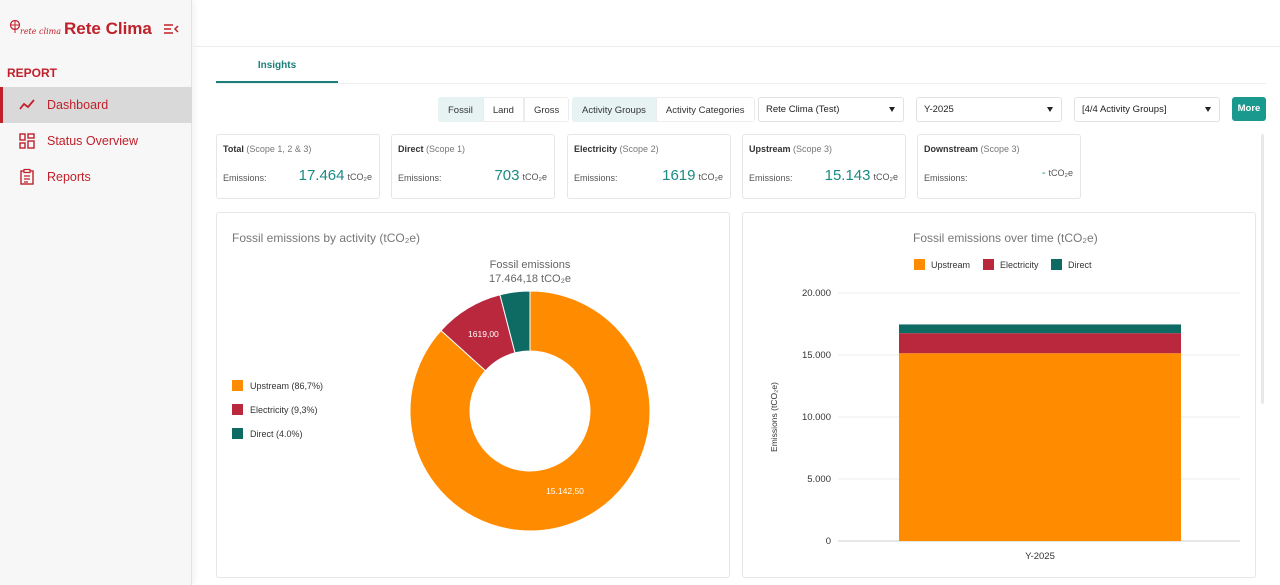 The image size is (1280, 585). What do you see at coordinates (483, 334) in the screenshot?
I see `slice-label-electricity: 1619,00` at bounding box center [483, 334].